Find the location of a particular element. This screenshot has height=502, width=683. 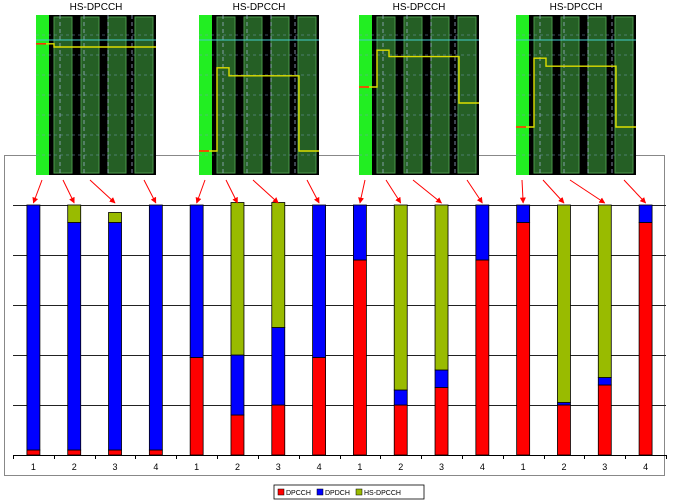

legend-box is located at coordinates (349, 492).